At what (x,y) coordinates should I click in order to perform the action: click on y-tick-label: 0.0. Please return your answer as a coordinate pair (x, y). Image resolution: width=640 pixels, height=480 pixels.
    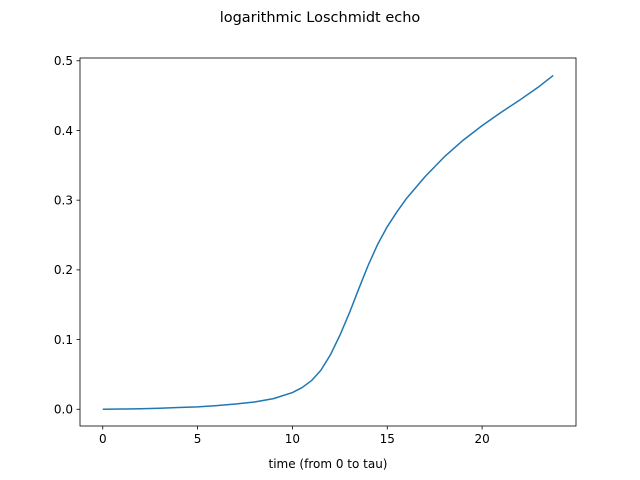
    Looking at the image, I should click on (63, 410).